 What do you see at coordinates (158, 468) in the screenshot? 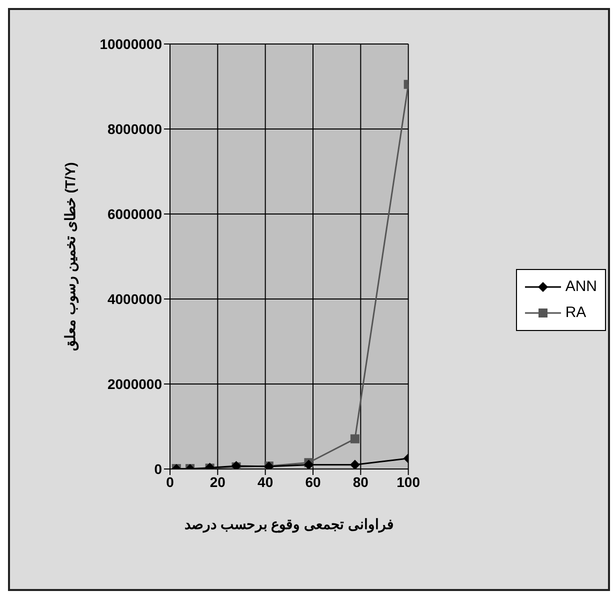
I see `y-tick-label: 0` at bounding box center [158, 468].